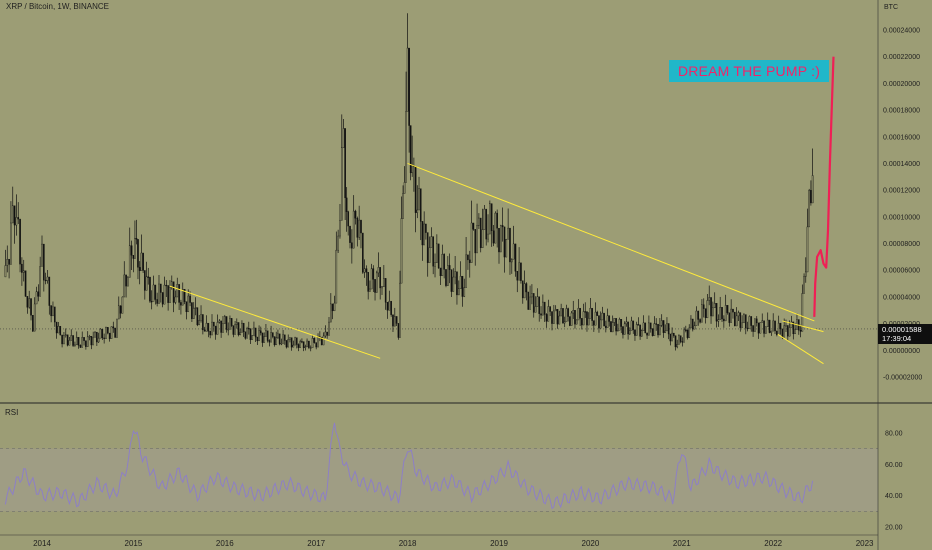 This screenshot has height=550, width=932. I want to click on year-tick-label: 2022, so click(773, 543).